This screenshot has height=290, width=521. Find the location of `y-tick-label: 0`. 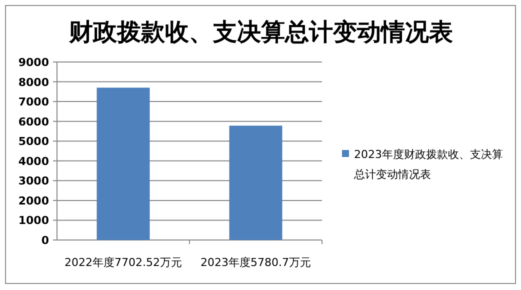

y-tick-label: 0 is located at coordinates (45, 240).